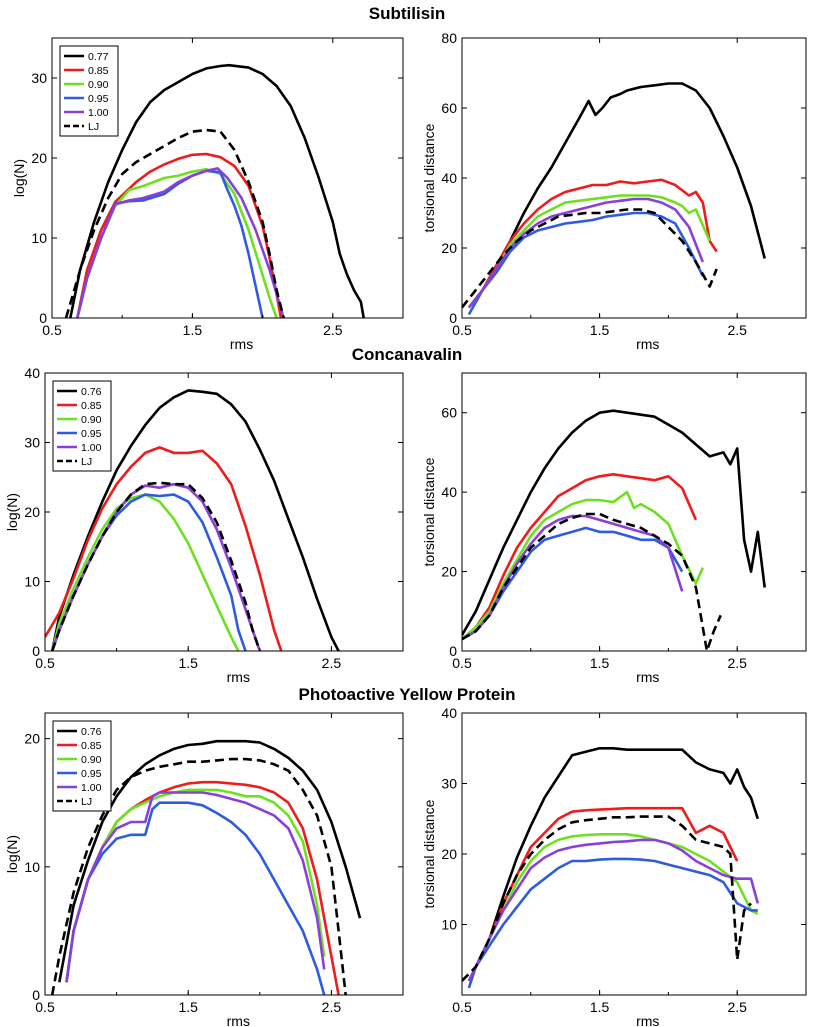 The height and width of the screenshot is (1027, 815). I want to click on series-line-concanavalin-logN-LJ, so click(156, 566).